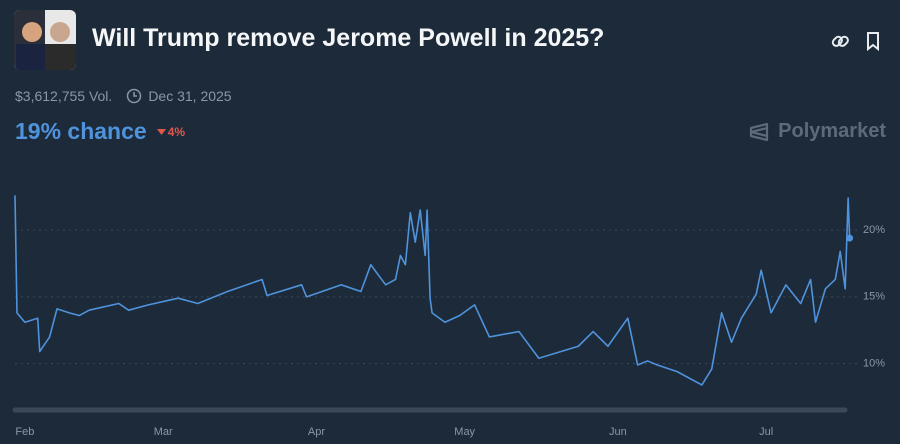  Describe the element at coordinates (832, 131) in the screenshot. I see `brand-name: Polymarket` at that location.